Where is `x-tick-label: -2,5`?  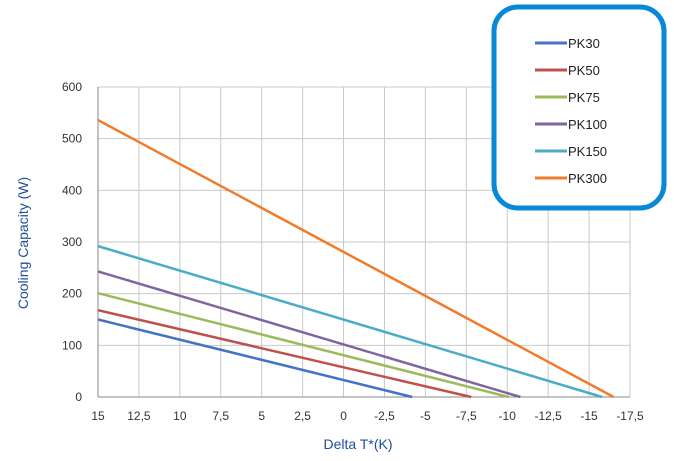 x-tick-label: -2,5 is located at coordinates (384, 416).